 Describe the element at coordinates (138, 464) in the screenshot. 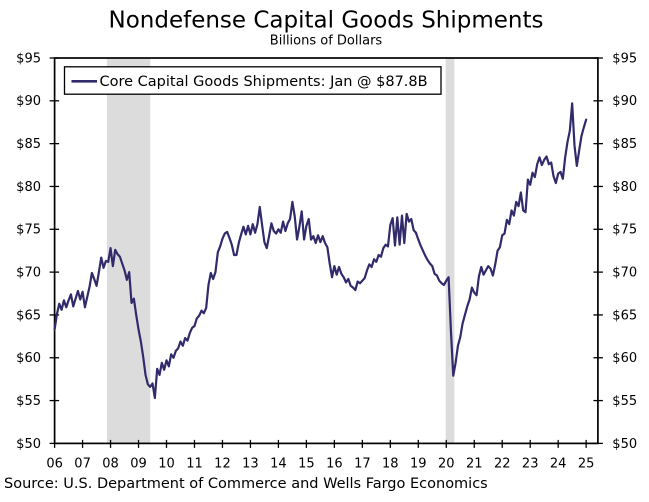

I see `x-axis-label: 09` at that location.